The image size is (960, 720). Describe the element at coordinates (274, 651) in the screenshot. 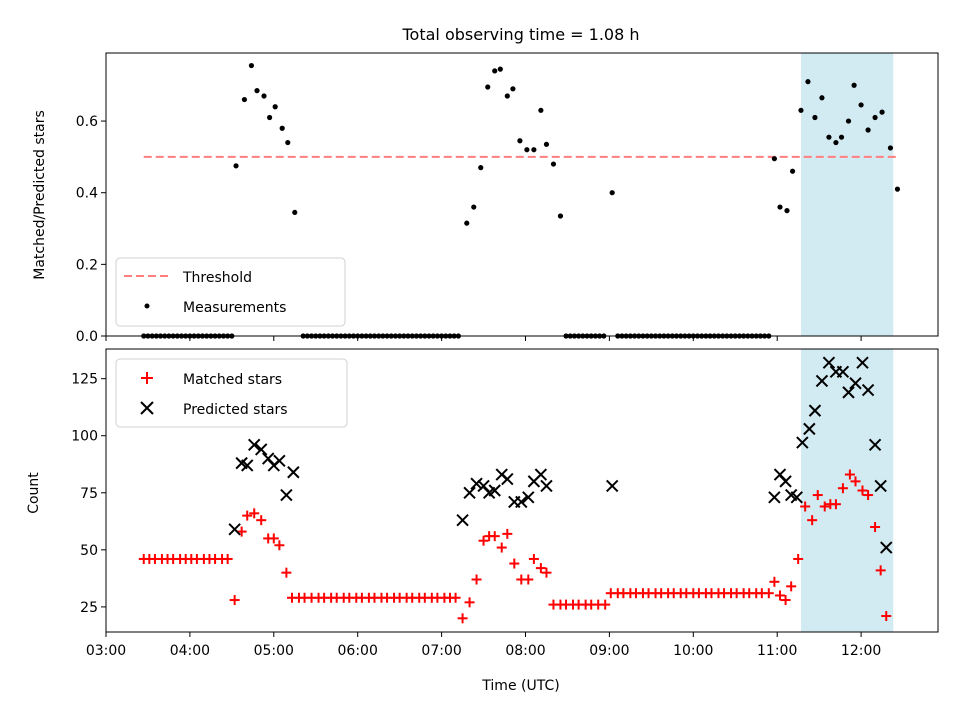

I see `x-tick-label: 05:00` at that location.